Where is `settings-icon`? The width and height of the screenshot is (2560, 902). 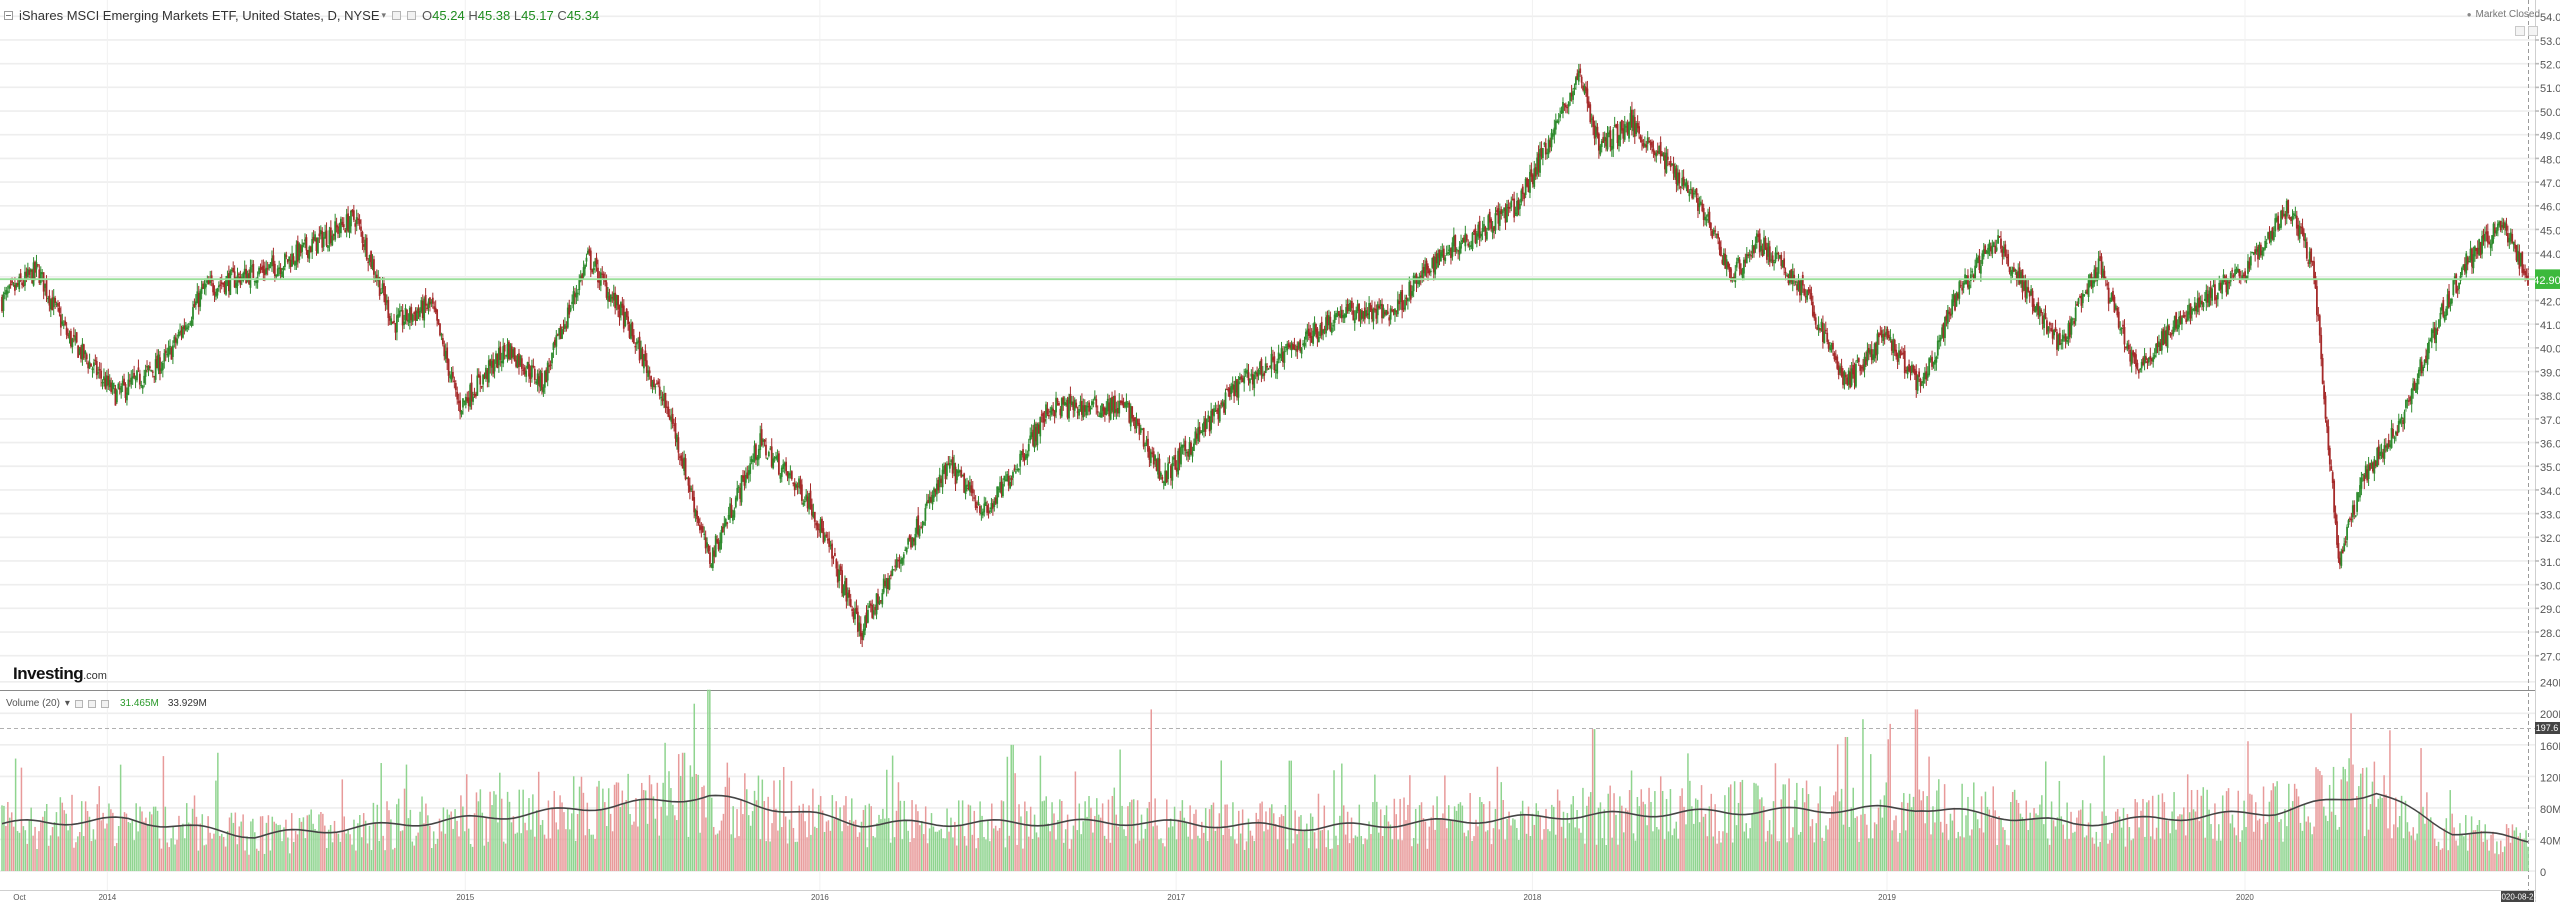 settings-icon is located at coordinates (397, 15).